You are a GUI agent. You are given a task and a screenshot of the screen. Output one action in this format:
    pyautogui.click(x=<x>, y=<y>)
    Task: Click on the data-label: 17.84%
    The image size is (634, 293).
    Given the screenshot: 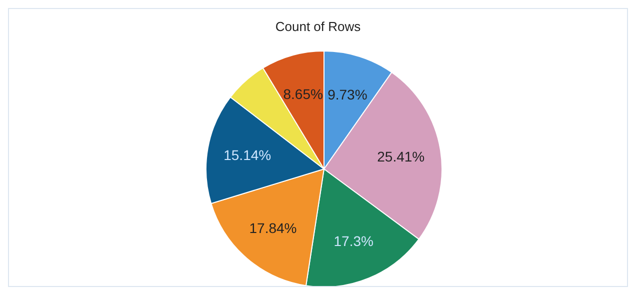 What is the action you would take?
    pyautogui.click(x=273, y=228)
    